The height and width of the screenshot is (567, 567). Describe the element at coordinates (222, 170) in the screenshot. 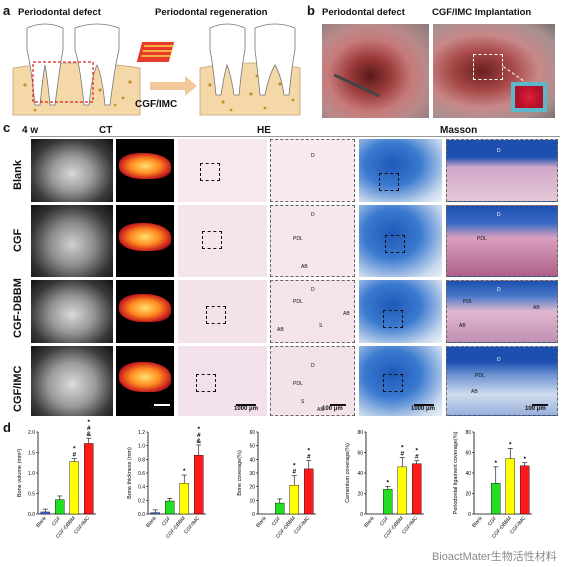

I see `he-low-blank` at that location.